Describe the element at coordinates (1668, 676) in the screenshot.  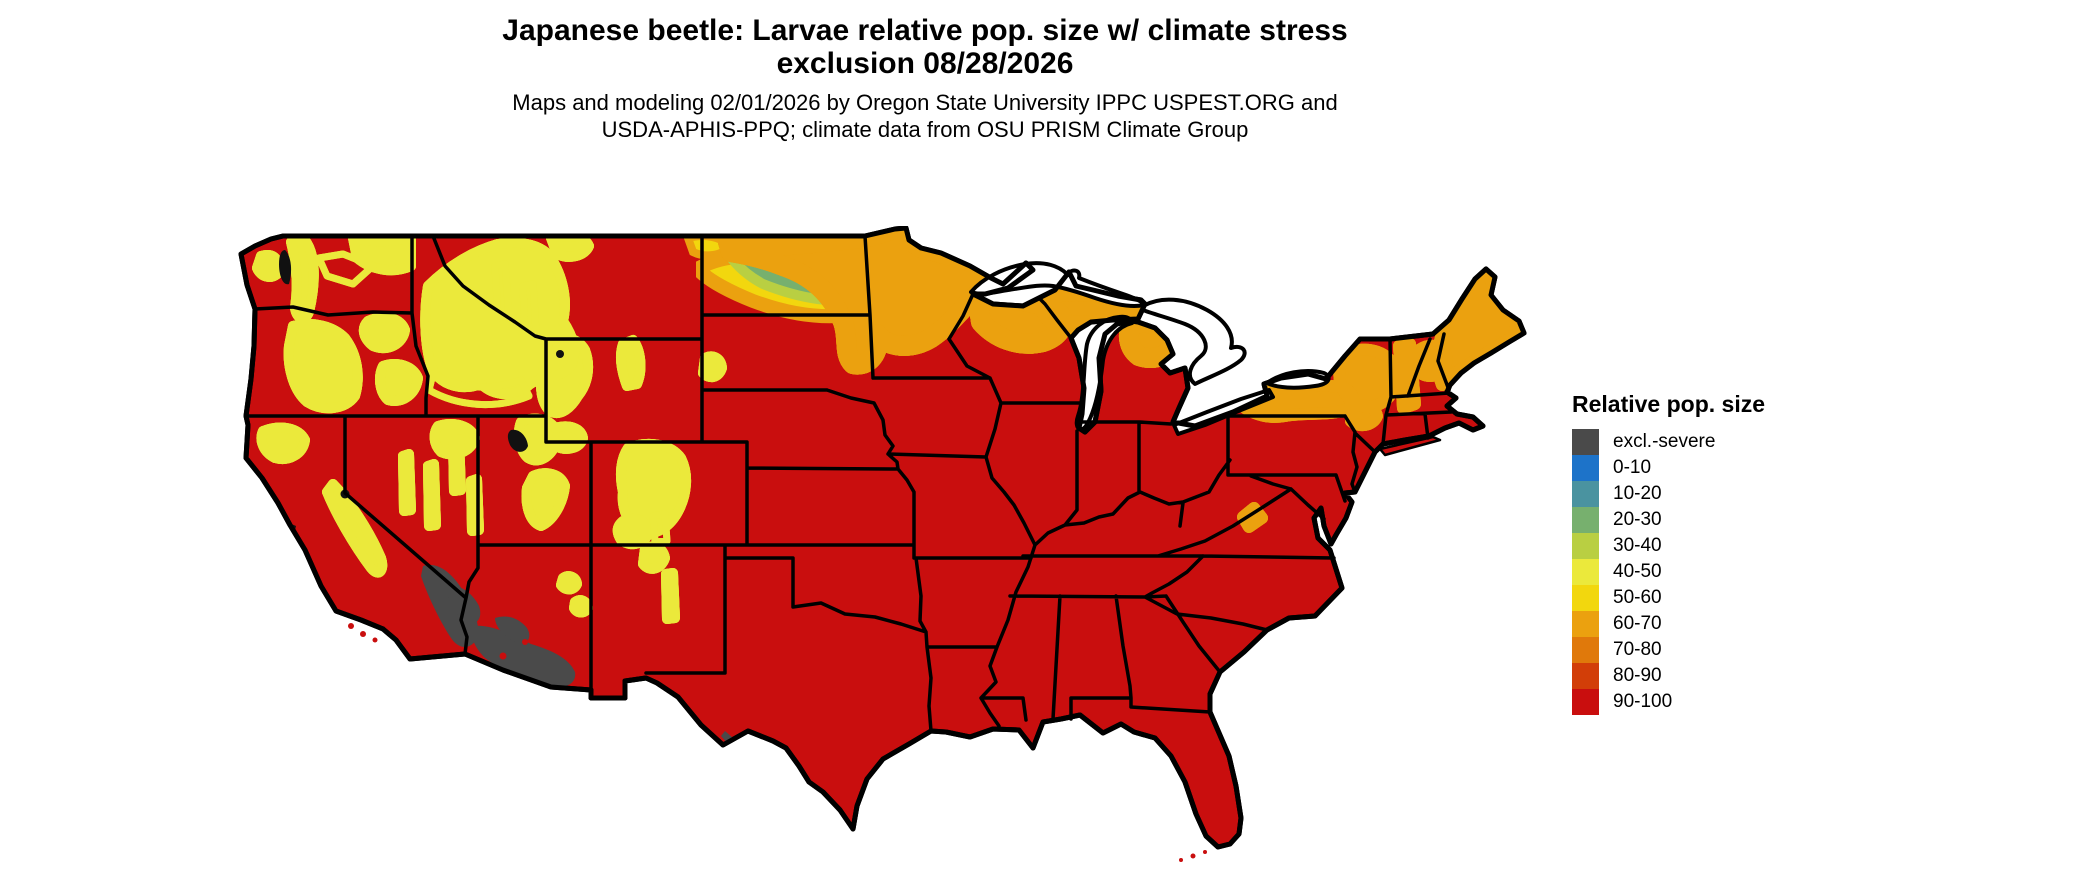
I see `legend-item: 80-90` at that location.